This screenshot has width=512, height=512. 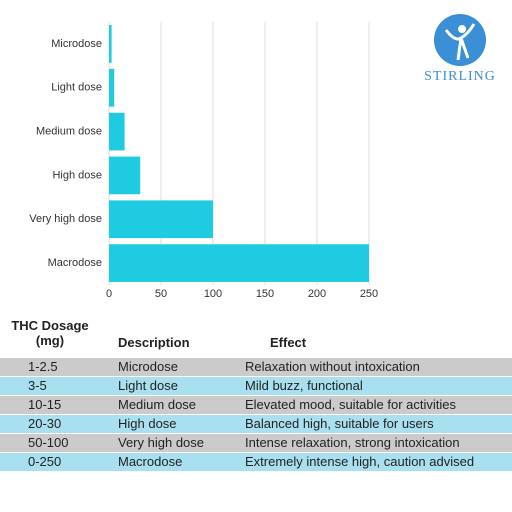 What do you see at coordinates (148, 366) in the screenshot?
I see `table-cell: Microdose` at bounding box center [148, 366].